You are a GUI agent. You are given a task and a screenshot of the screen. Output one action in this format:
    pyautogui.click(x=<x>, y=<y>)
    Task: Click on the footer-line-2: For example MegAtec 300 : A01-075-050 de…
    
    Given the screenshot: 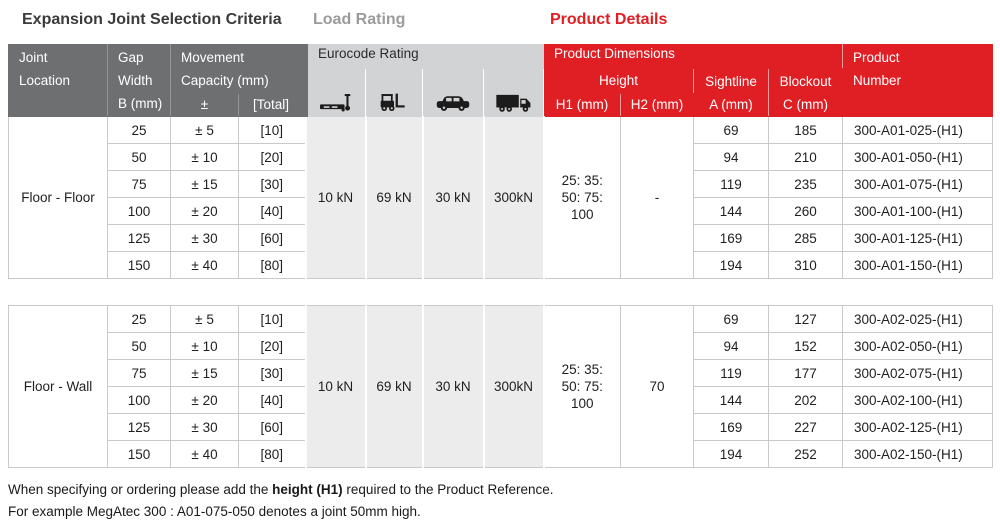 What is the action you would take?
    pyautogui.click(x=214, y=511)
    